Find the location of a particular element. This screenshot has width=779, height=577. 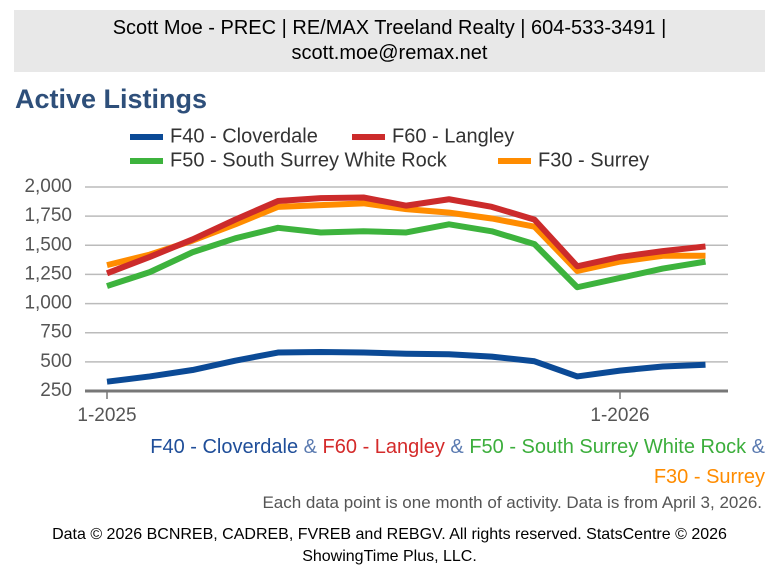

y-tick-label: 1,250 is located at coordinates (48, 273).